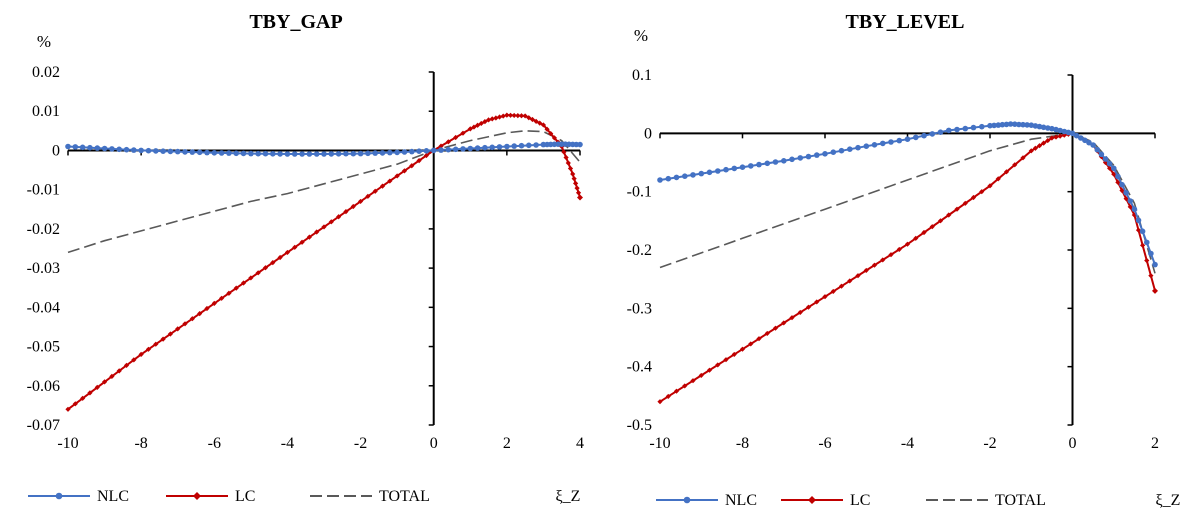 The height and width of the screenshot is (521, 1192). Describe the element at coordinates (214, 443) in the screenshot. I see `x-tick-label: -6` at that location.